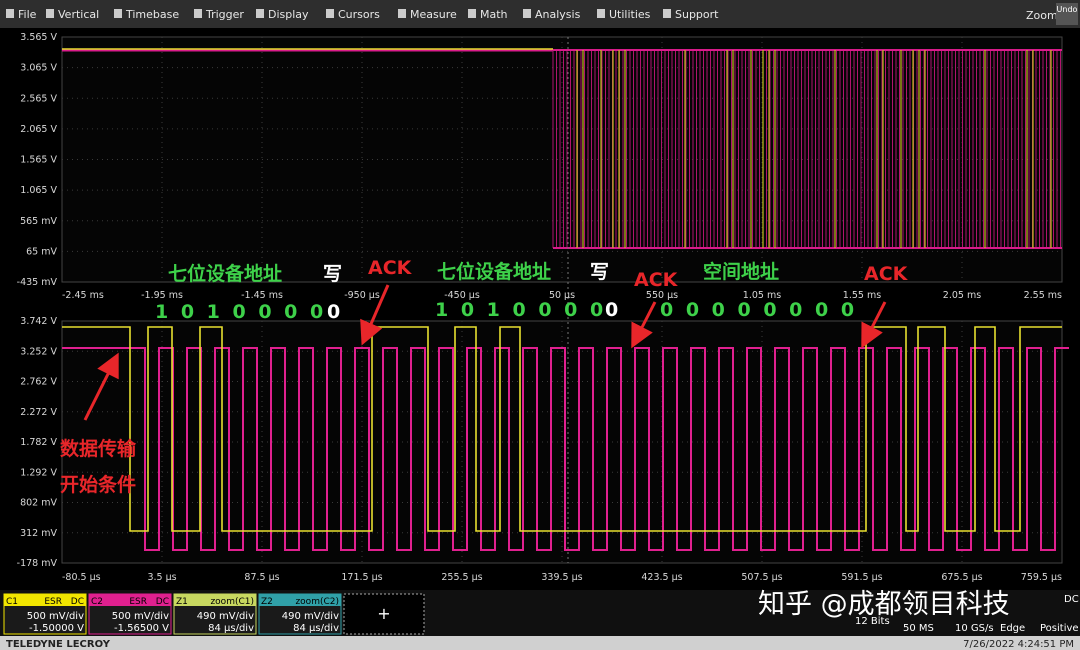  Describe the element at coordinates (81, 577) in the screenshot. I see `x-label: -80.5 µs` at that location.